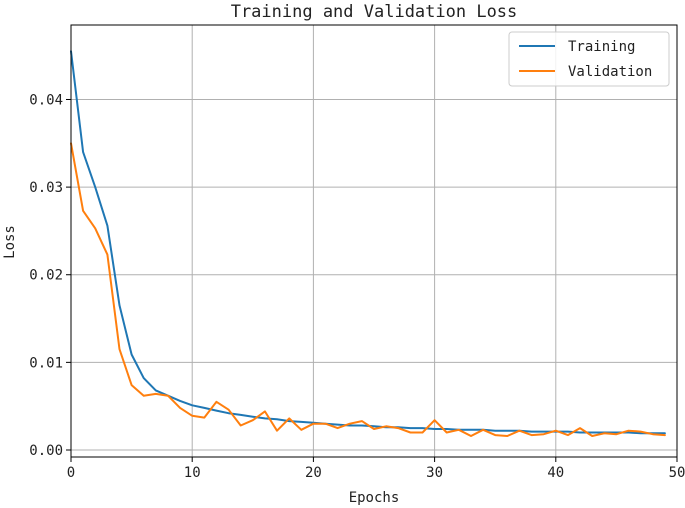 The image size is (685, 508). What do you see at coordinates (313, 473) in the screenshot?
I see `x-tick-label: 20` at bounding box center [313, 473].